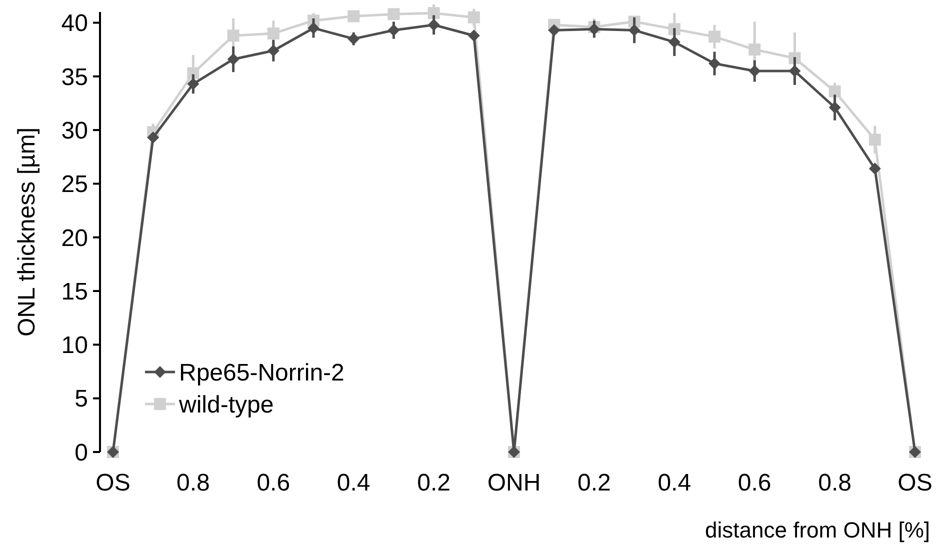 The image size is (941, 558). What do you see at coordinates (81, 399) in the screenshot?
I see `y-tick-label: 5` at bounding box center [81, 399].